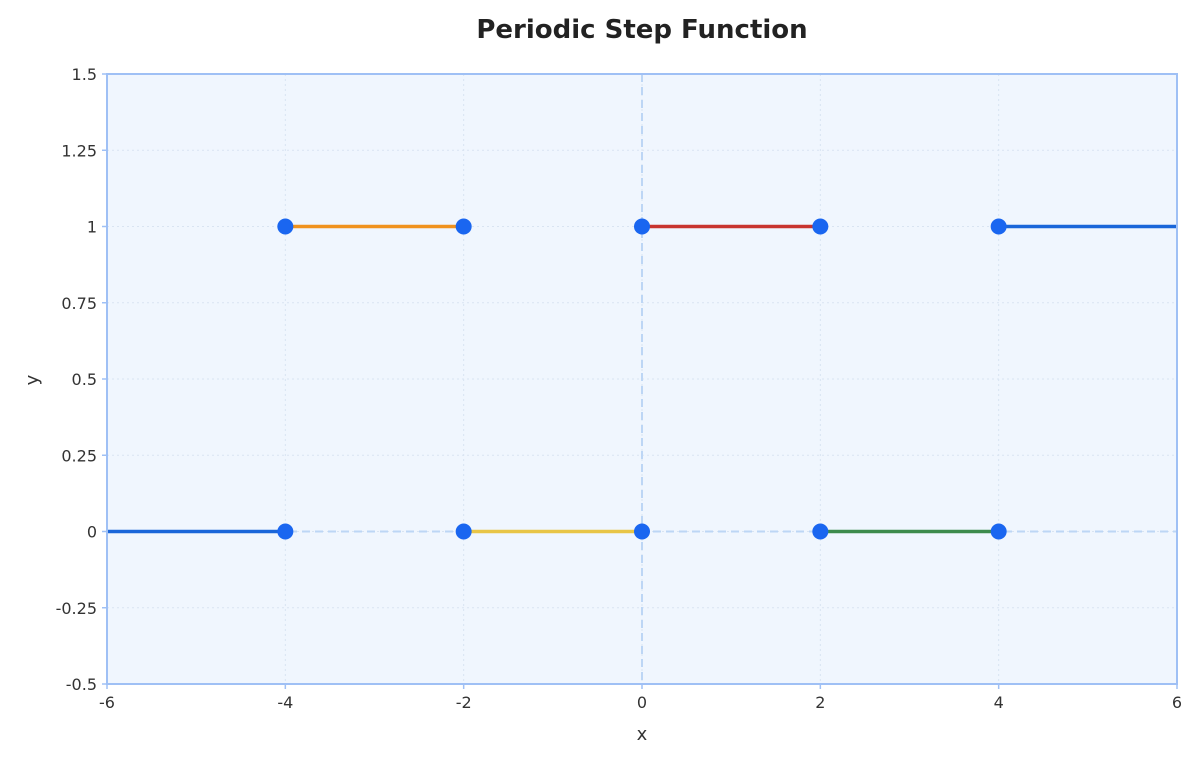  Describe the element at coordinates (642, 702) in the screenshot. I see `x-tick-label: 0` at that location.